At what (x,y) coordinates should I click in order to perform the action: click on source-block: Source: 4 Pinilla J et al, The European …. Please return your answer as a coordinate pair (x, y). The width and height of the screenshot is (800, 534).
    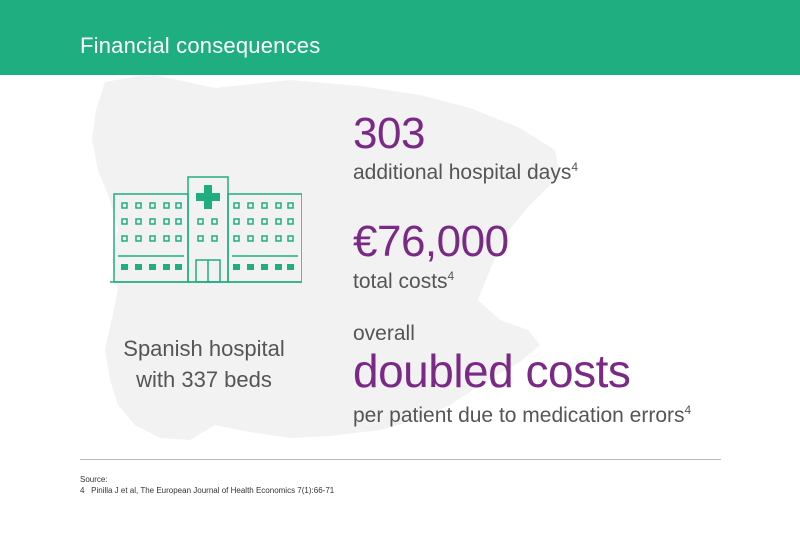
    Looking at the image, I should click on (207, 485).